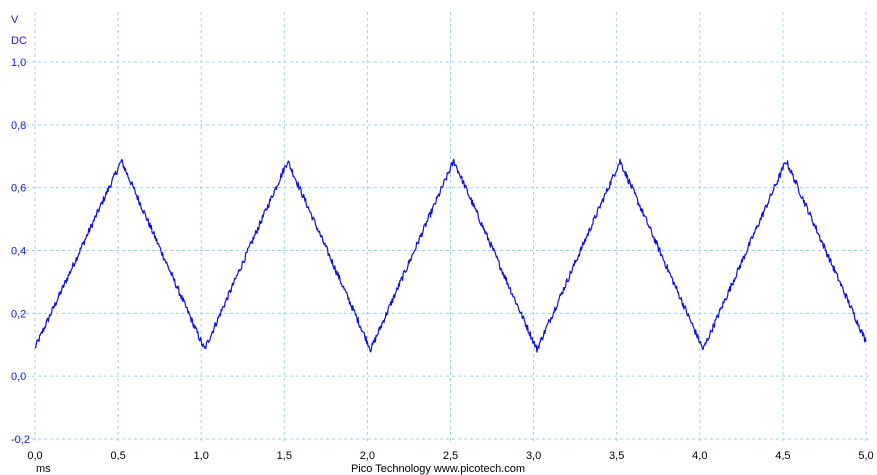 This screenshot has height=475, width=877. What do you see at coordinates (117, 456) in the screenshot?
I see `x-tick-label: 0,5` at bounding box center [117, 456].